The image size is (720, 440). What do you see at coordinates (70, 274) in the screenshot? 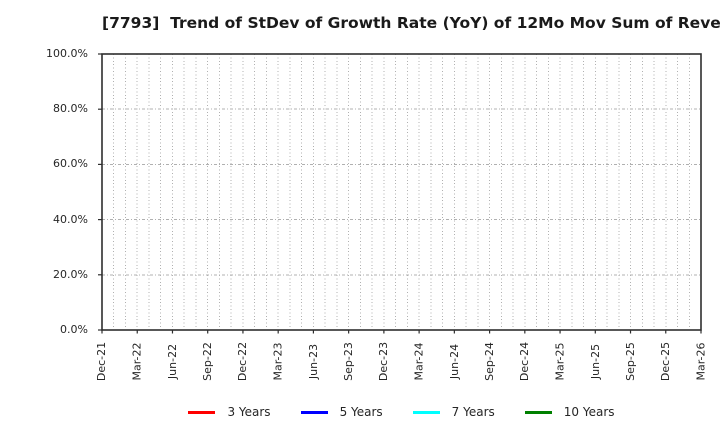
I see `y-tick-label: 20.0%` at bounding box center [70, 274].